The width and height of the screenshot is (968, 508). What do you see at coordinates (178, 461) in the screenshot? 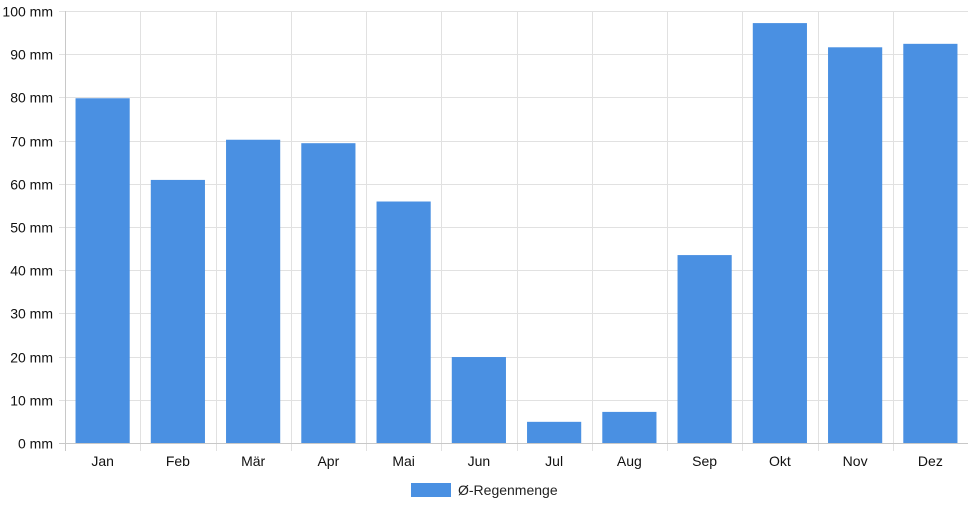
I see `x-tick-label: Feb` at bounding box center [178, 461].